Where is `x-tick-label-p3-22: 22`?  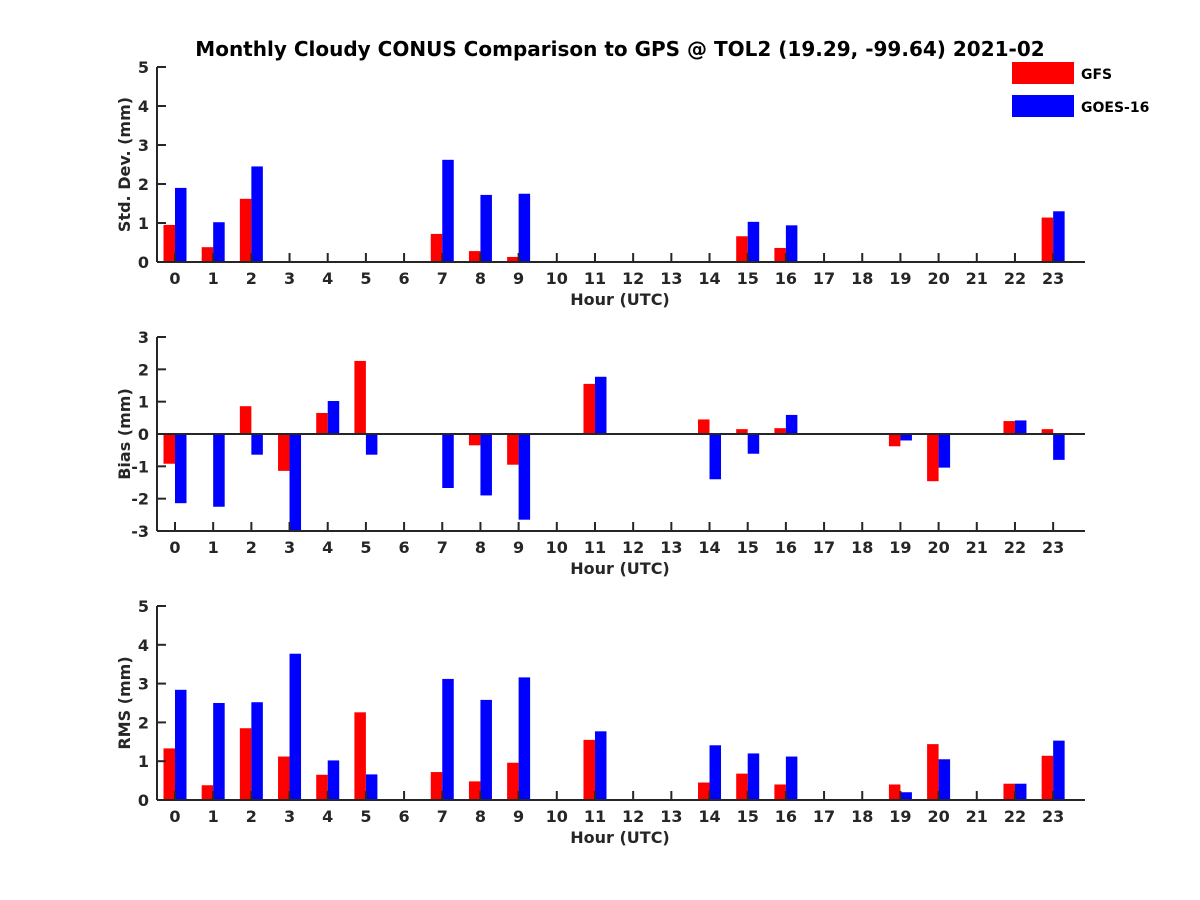 x-tick-label-p3-22: 22 is located at coordinates (1015, 816).